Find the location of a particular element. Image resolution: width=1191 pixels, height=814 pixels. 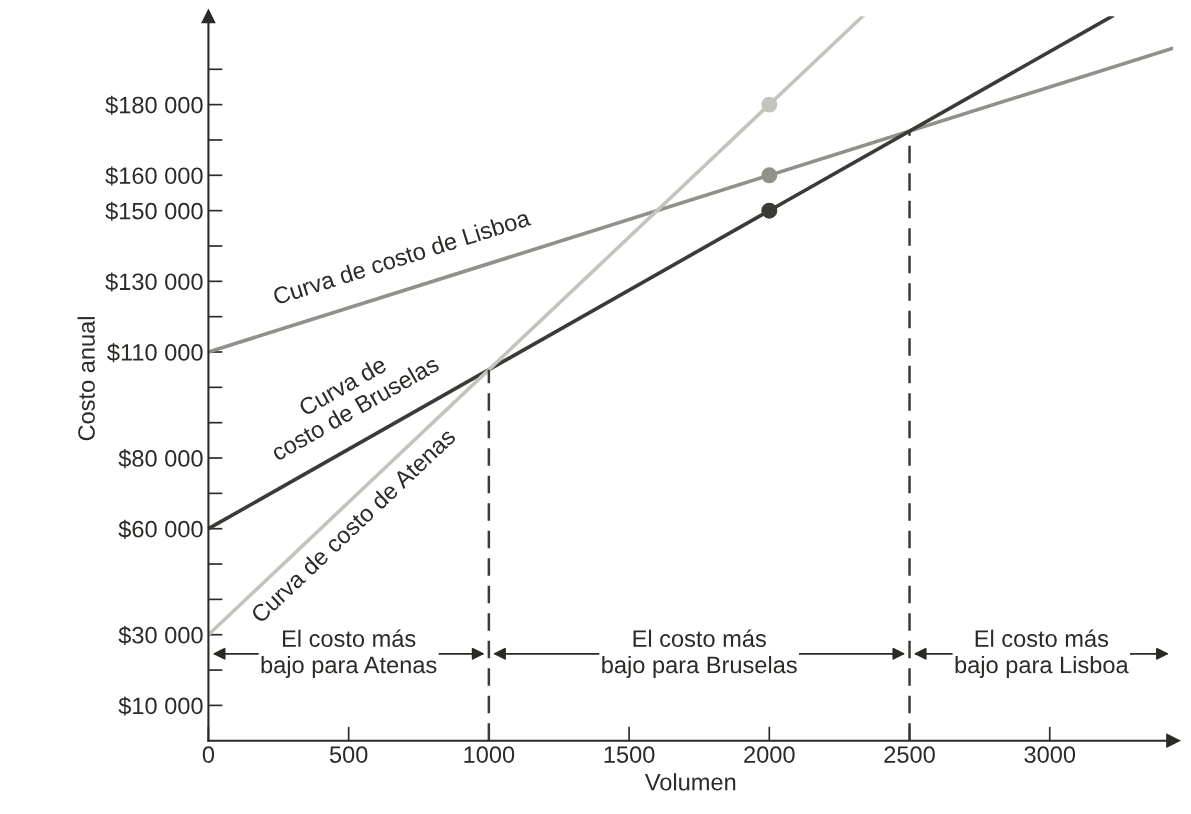

y-tick-label: $150 000 is located at coordinates (154, 211).